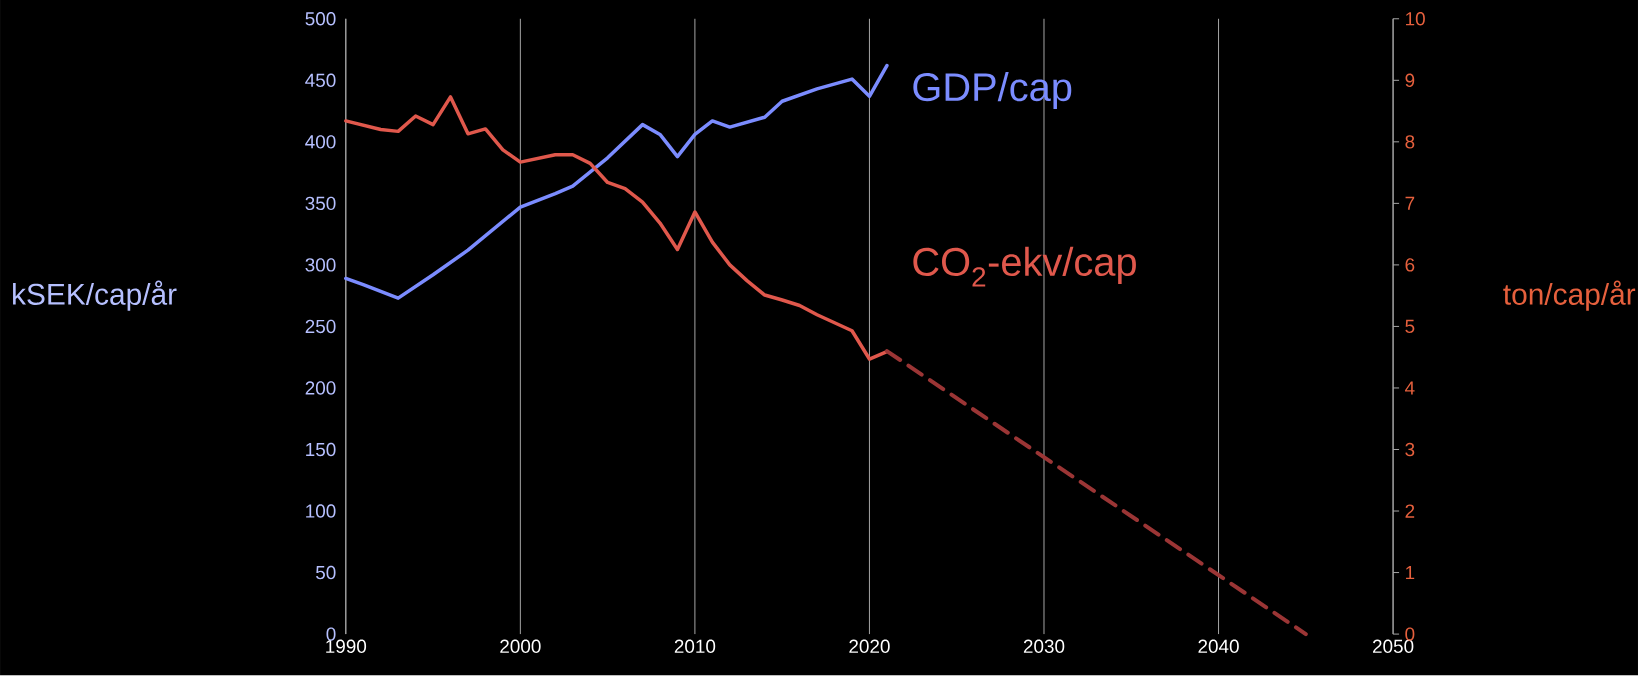 The height and width of the screenshot is (676, 1639). Describe the element at coordinates (1569, 296) in the screenshot. I see `y2-axis-title: ton/cap/år` at that location.